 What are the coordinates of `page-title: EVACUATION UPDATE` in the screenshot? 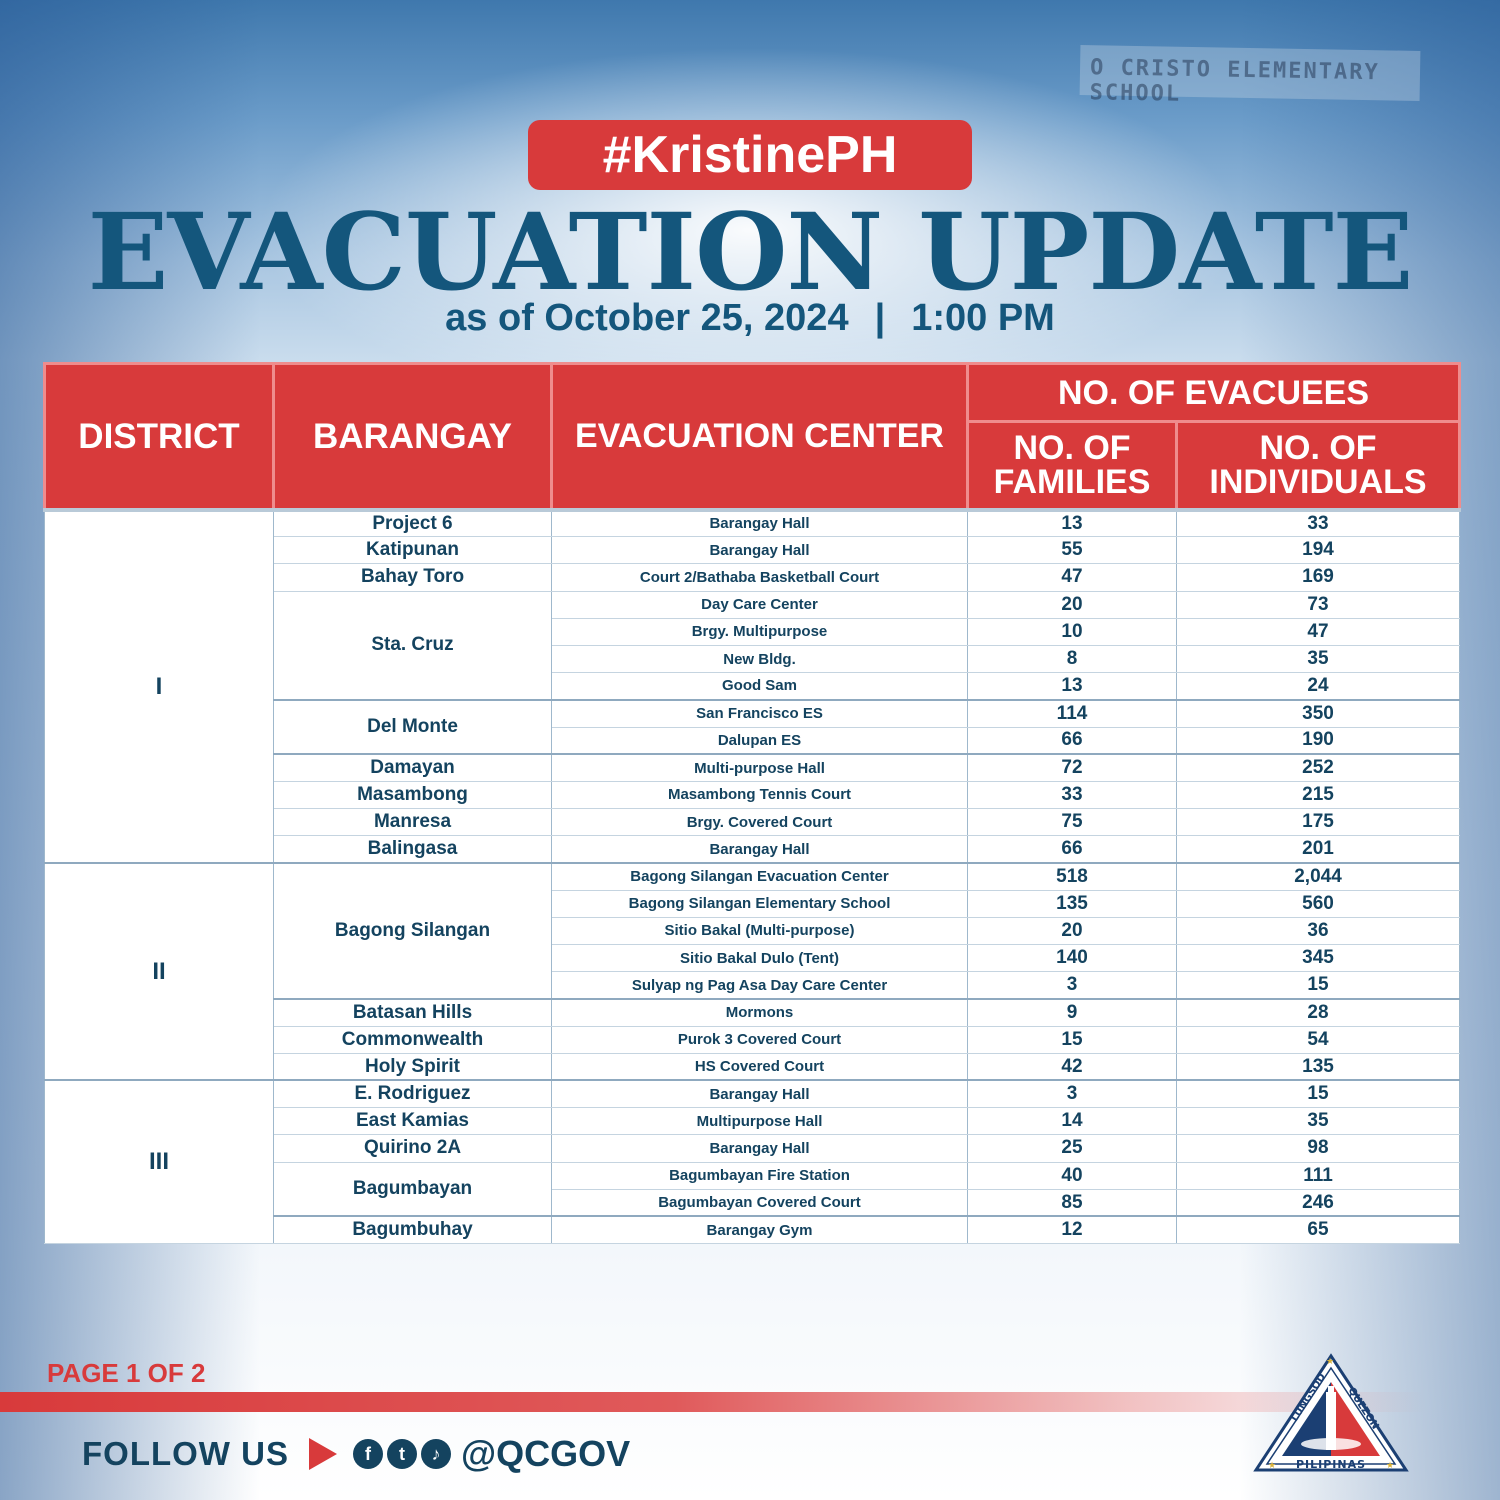 It's located at (750, 251).